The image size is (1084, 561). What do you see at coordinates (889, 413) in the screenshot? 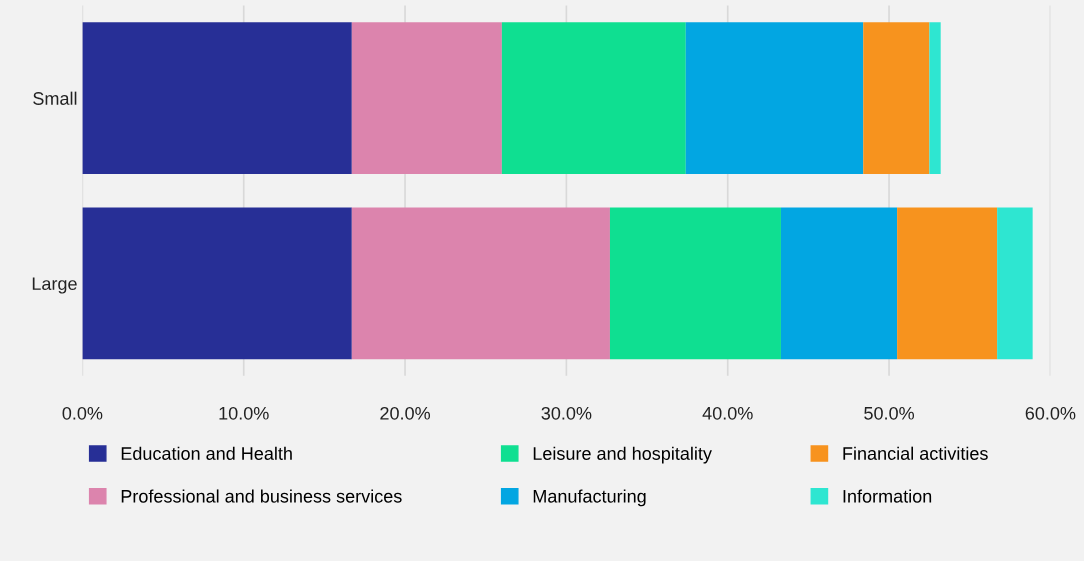
I see `x-tick-label: 50.0%` at bounding box center [889, 413].